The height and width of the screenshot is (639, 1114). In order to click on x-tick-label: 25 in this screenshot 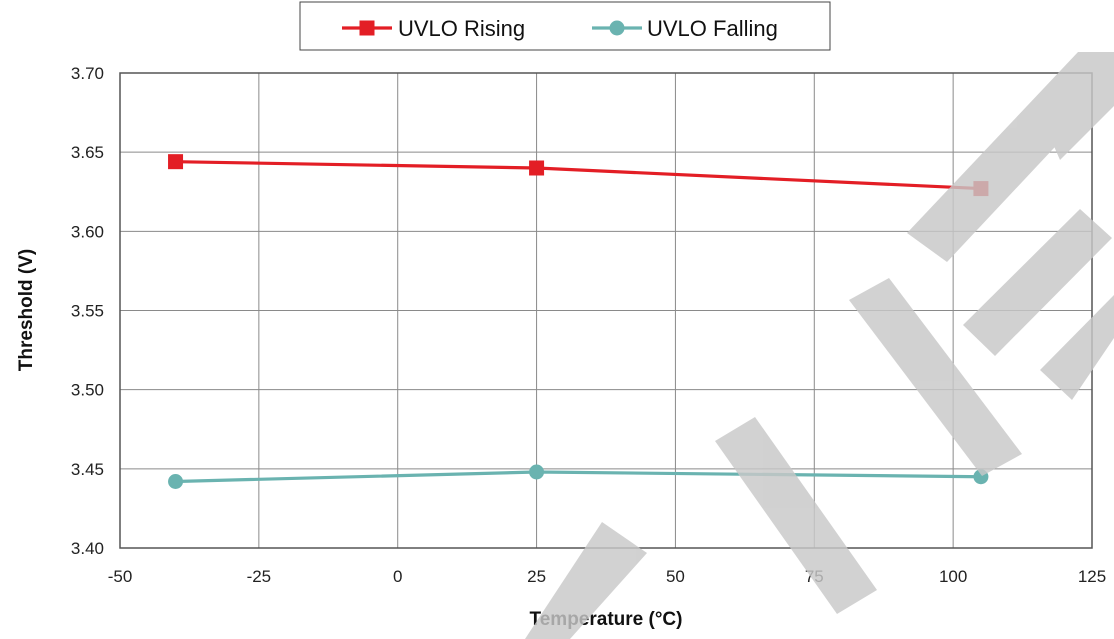, I will do `click(536, 576)`.